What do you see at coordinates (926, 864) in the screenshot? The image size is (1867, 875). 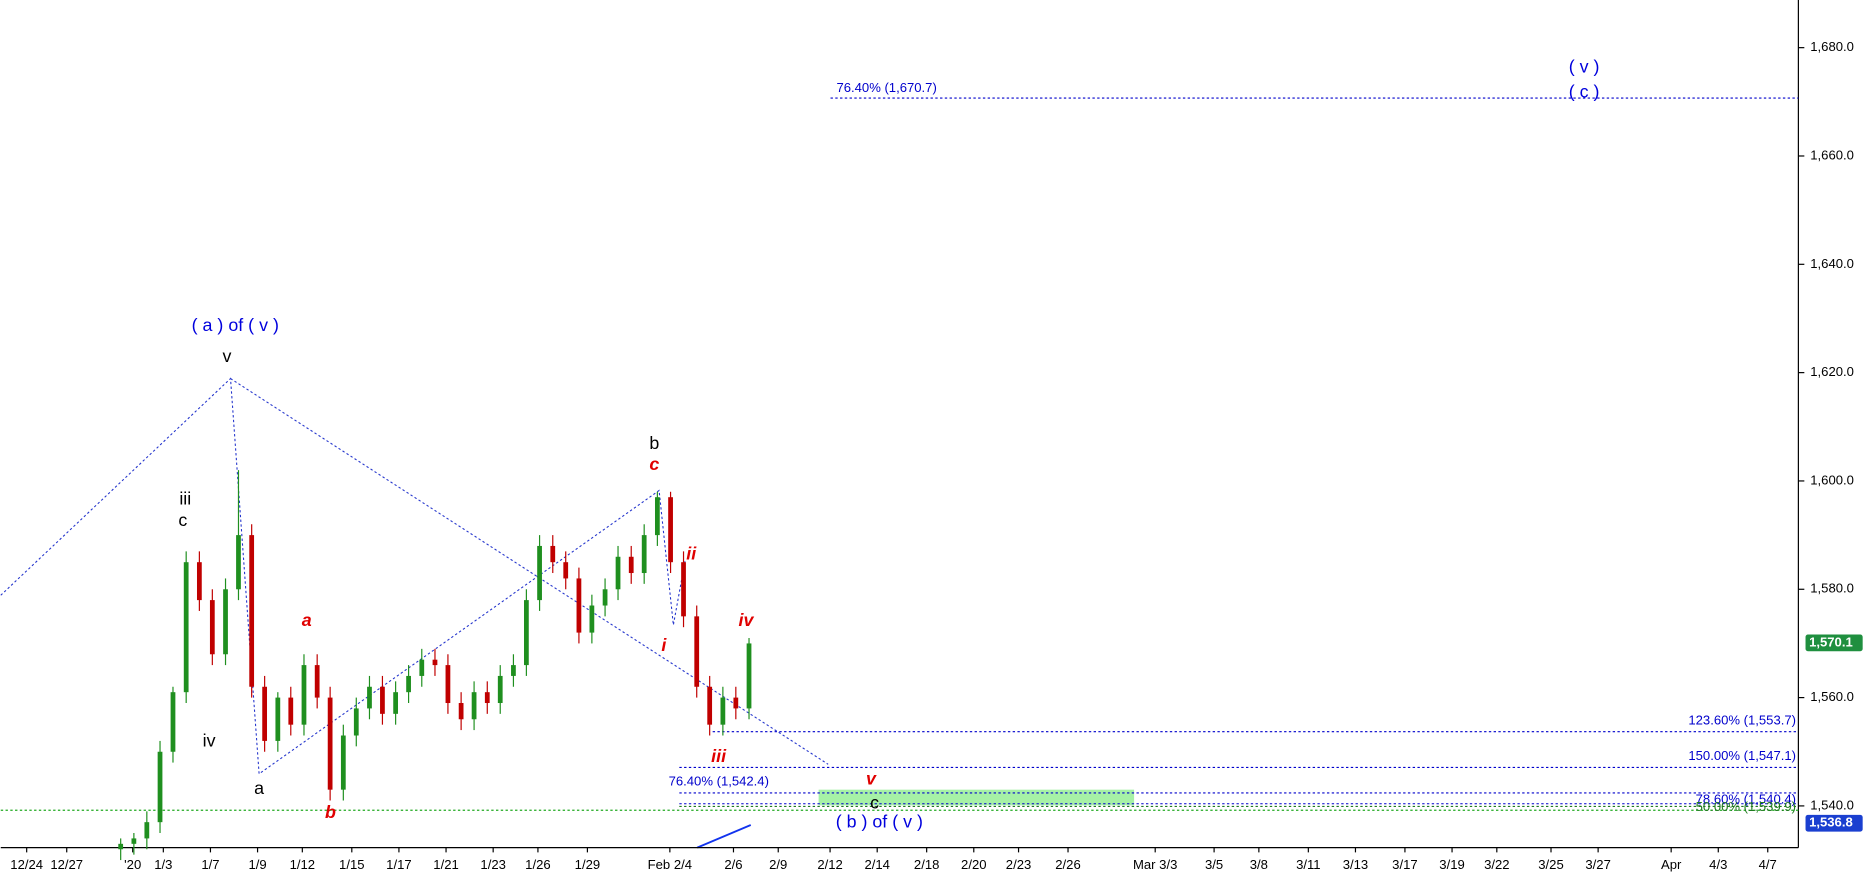 I see `x-tick-label: 2/18` at bounding box center [926, 864].